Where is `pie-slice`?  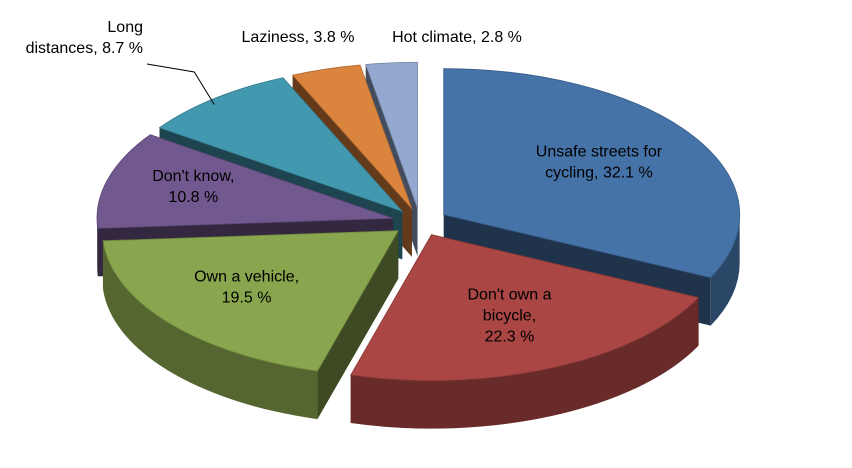 pie-slice is located at coordinates (250, 325).